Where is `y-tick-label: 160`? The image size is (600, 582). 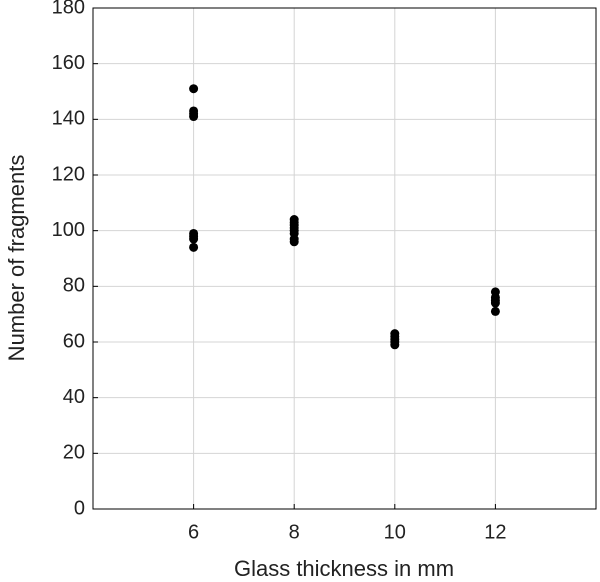
y-tick-label: 160 is located at coordinates (68, 63).